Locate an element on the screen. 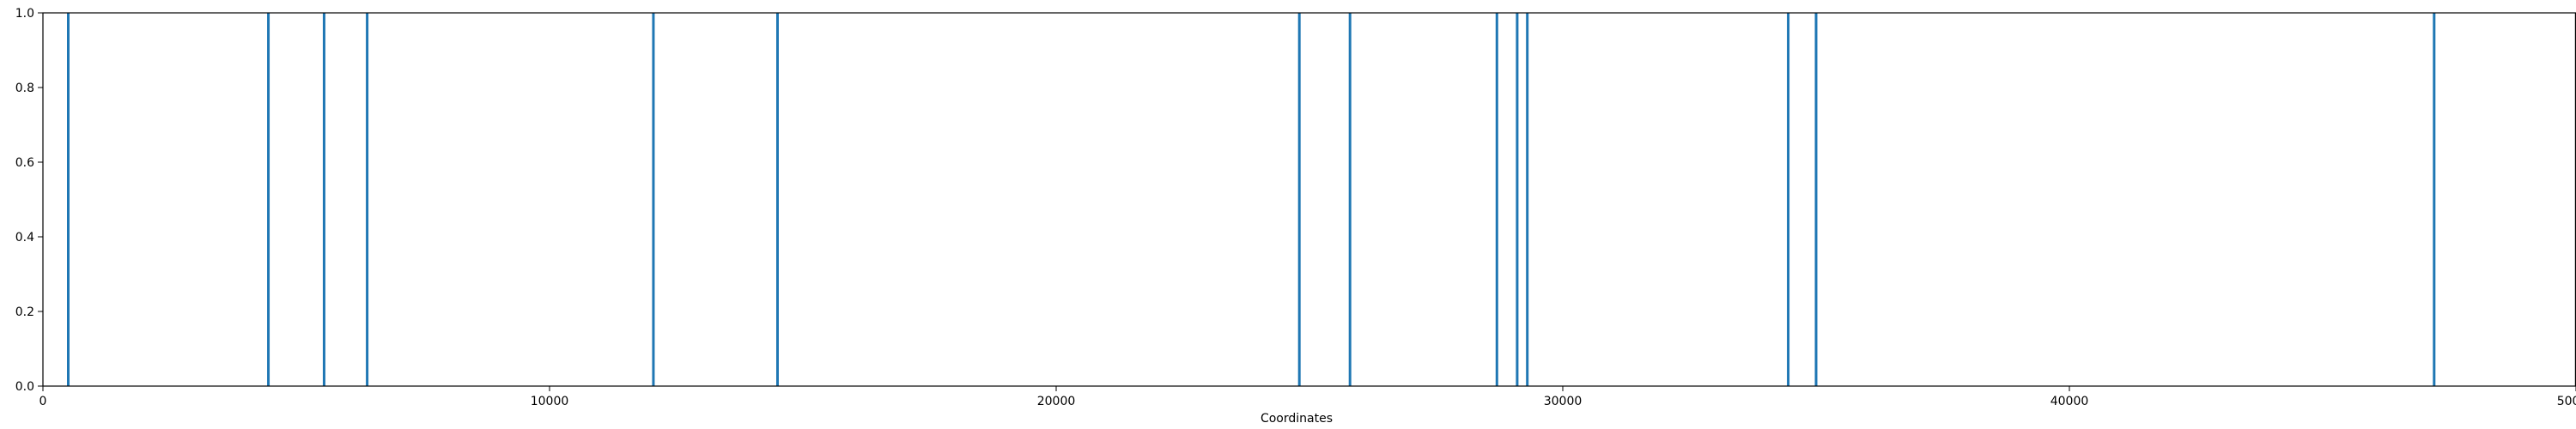 This screenshot has height=429, width=2576. x-tick-label: 20000 is located at coordinates (1056, 401).